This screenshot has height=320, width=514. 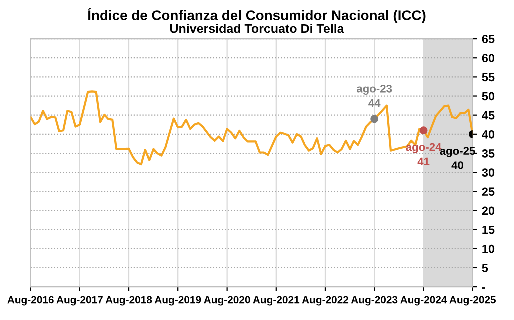 What do you see at coordinates (374, 301) in the screenshot?
I see `x-tick-label: Aug-2023` at bounding box center [374, 301].